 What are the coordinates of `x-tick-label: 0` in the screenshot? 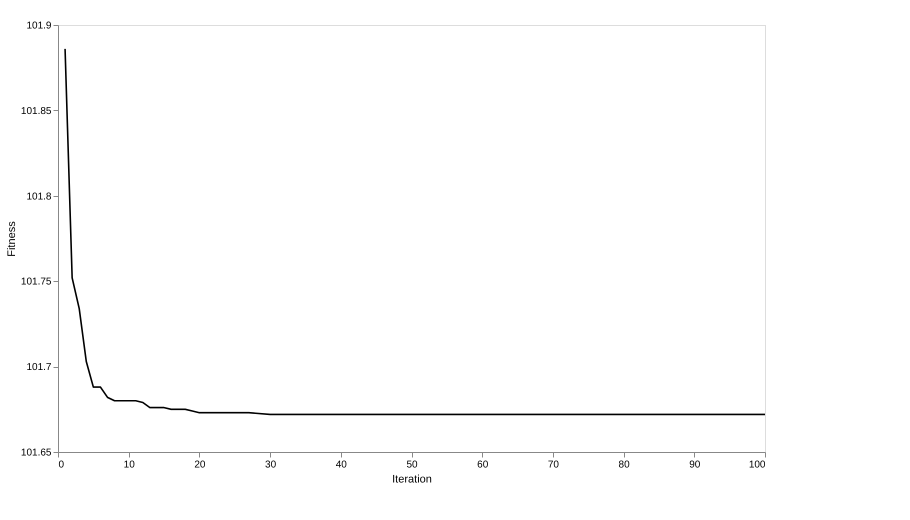 It's located at (61, 465).